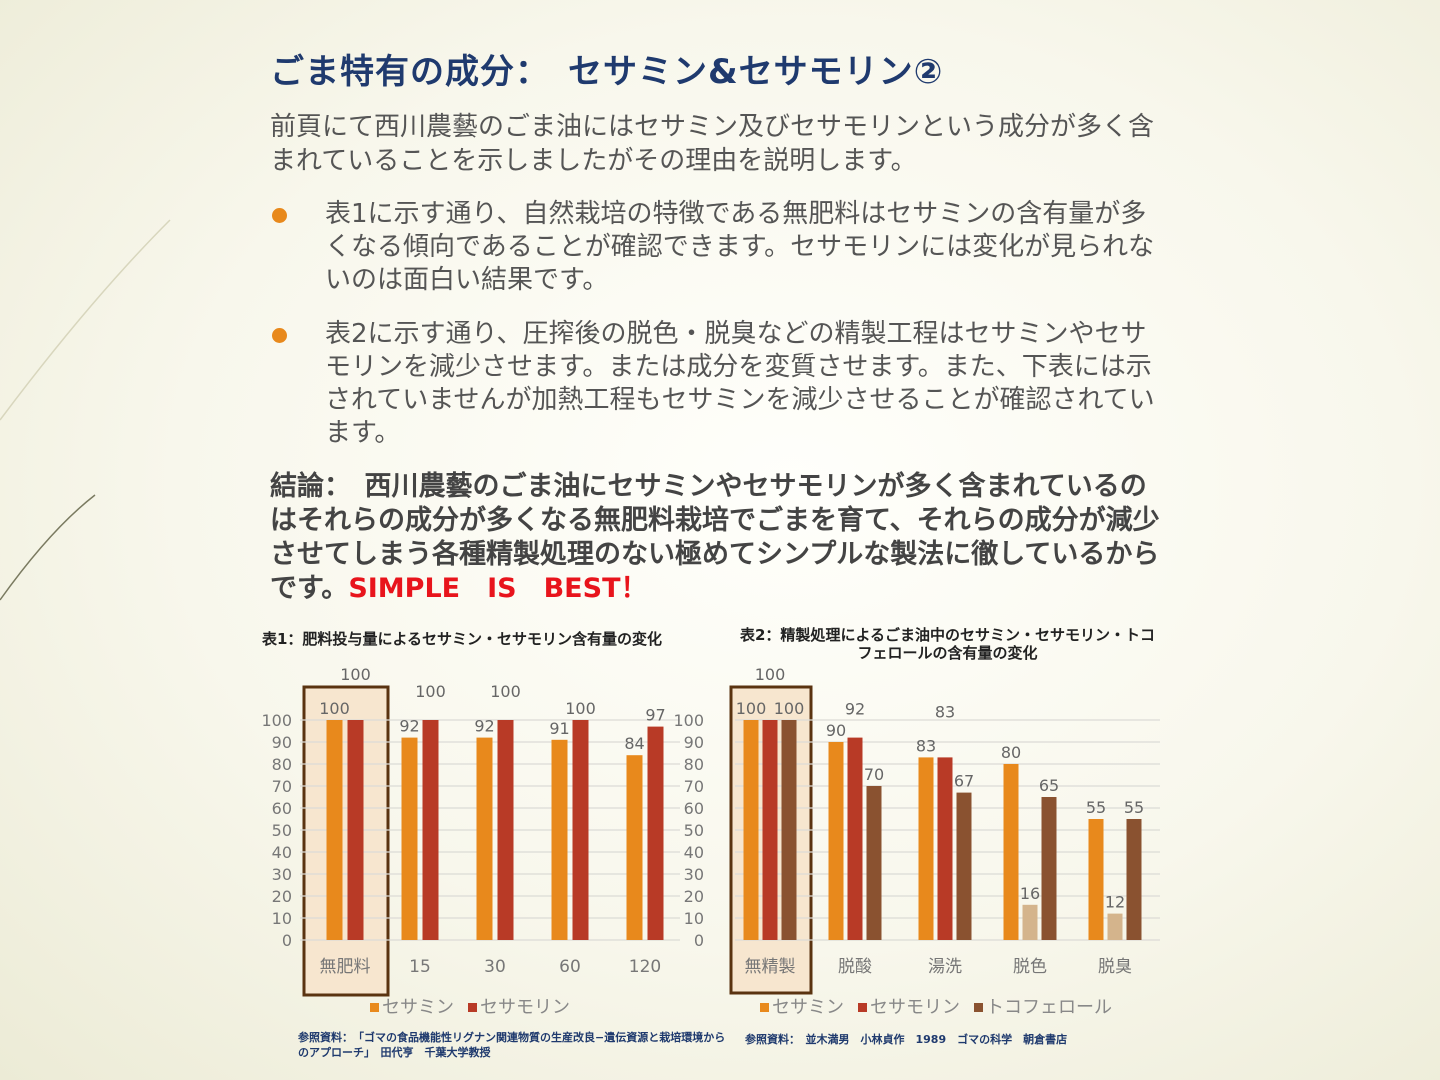 This screenshot has height=1080, width=1440. What do you see at coordinates (926, 848) in the screenshot?
I see `bar-セサミン-湯洗` at bounding box center [926, 848].